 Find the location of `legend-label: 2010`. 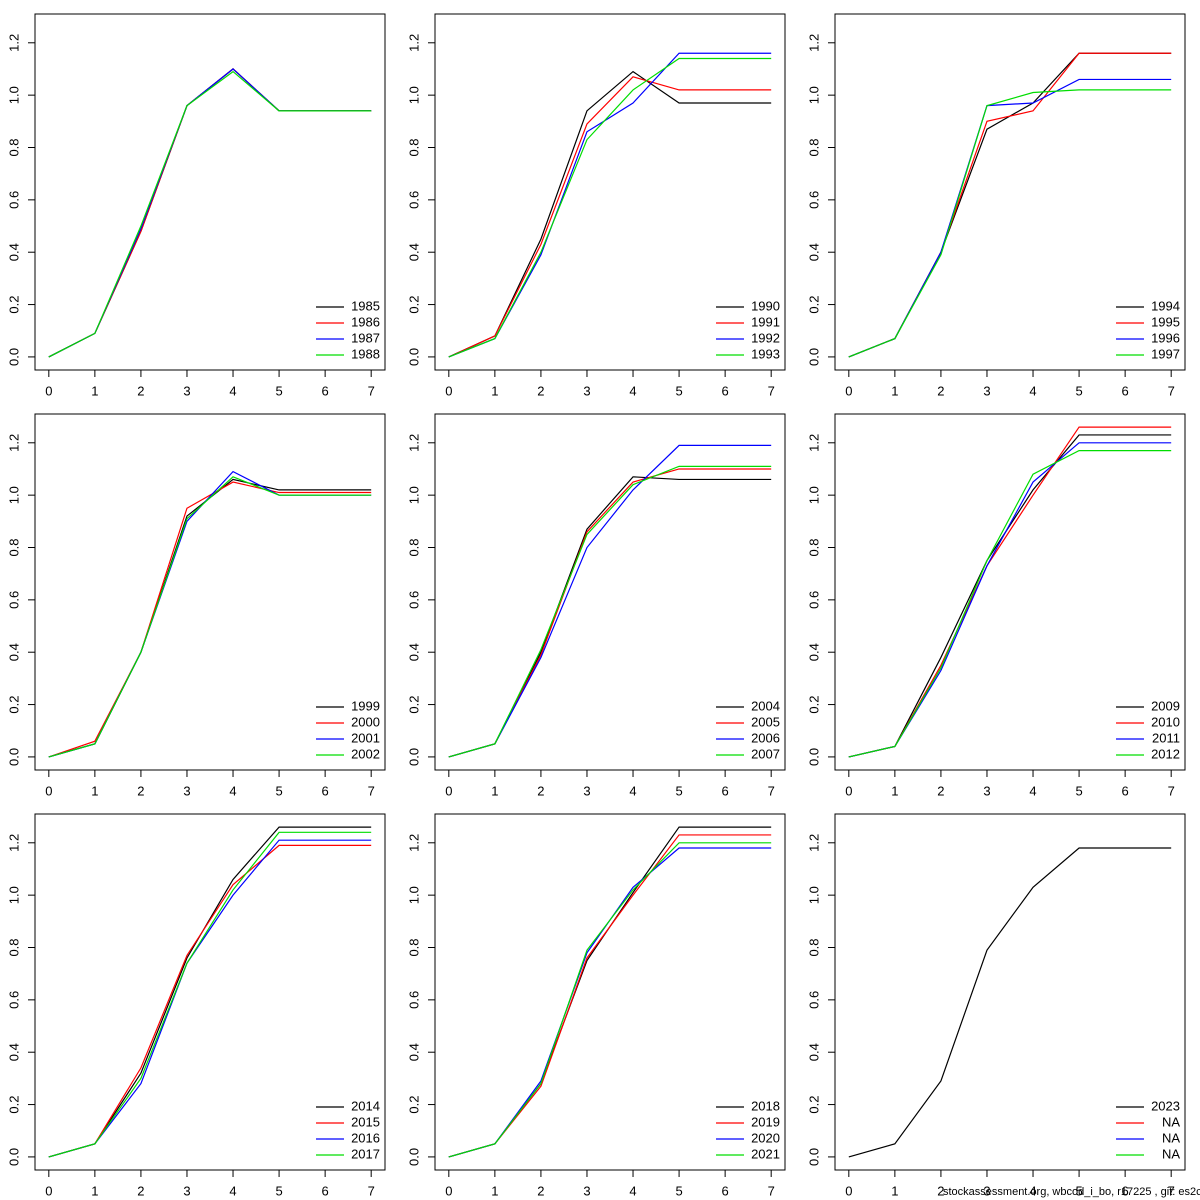

legend-label: 2010 is located at coordinates (1165, 721).